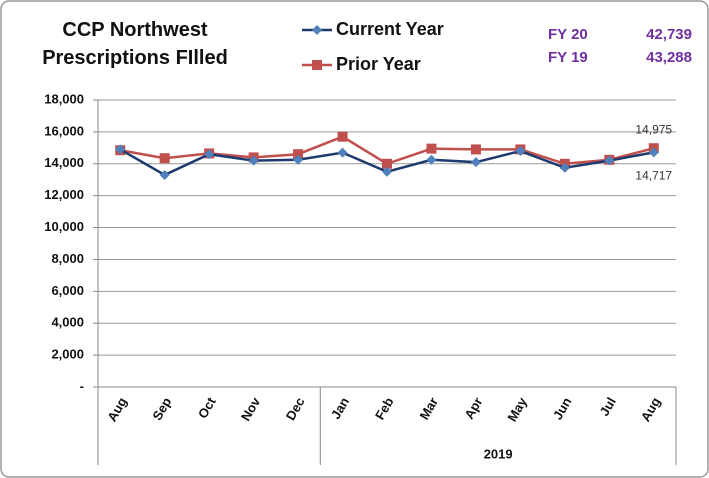  I want to click on y-tick-label: 18,000, so click(64, 98).